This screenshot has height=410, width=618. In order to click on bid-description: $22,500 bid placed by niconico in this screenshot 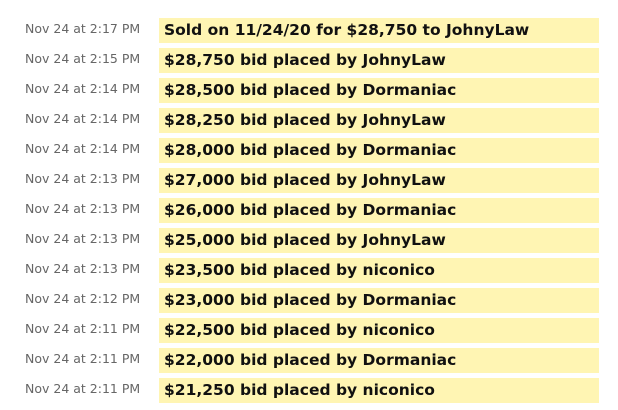, I will do `click(379, 330)`.